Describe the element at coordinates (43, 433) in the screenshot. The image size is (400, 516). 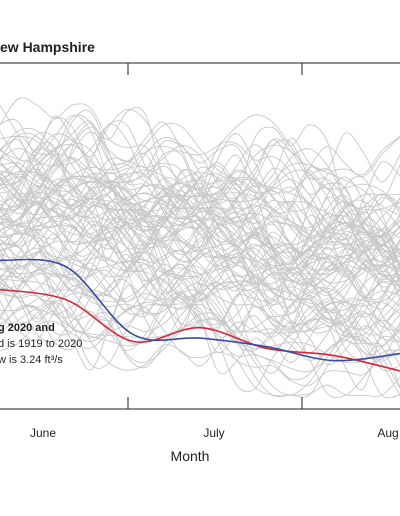
I see `x-tick-label-june: June` at that location.